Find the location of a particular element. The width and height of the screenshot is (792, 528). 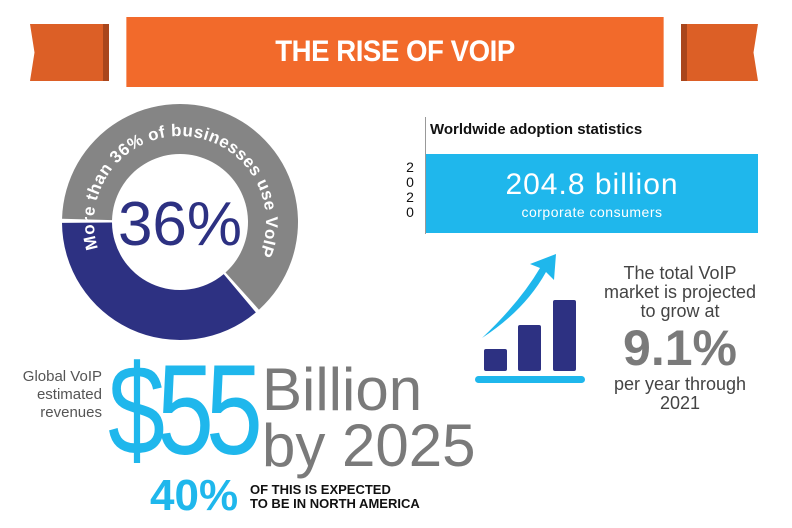

north-america-line1: OF THIS IS EXPECTED is located at coordinates (320, 489).